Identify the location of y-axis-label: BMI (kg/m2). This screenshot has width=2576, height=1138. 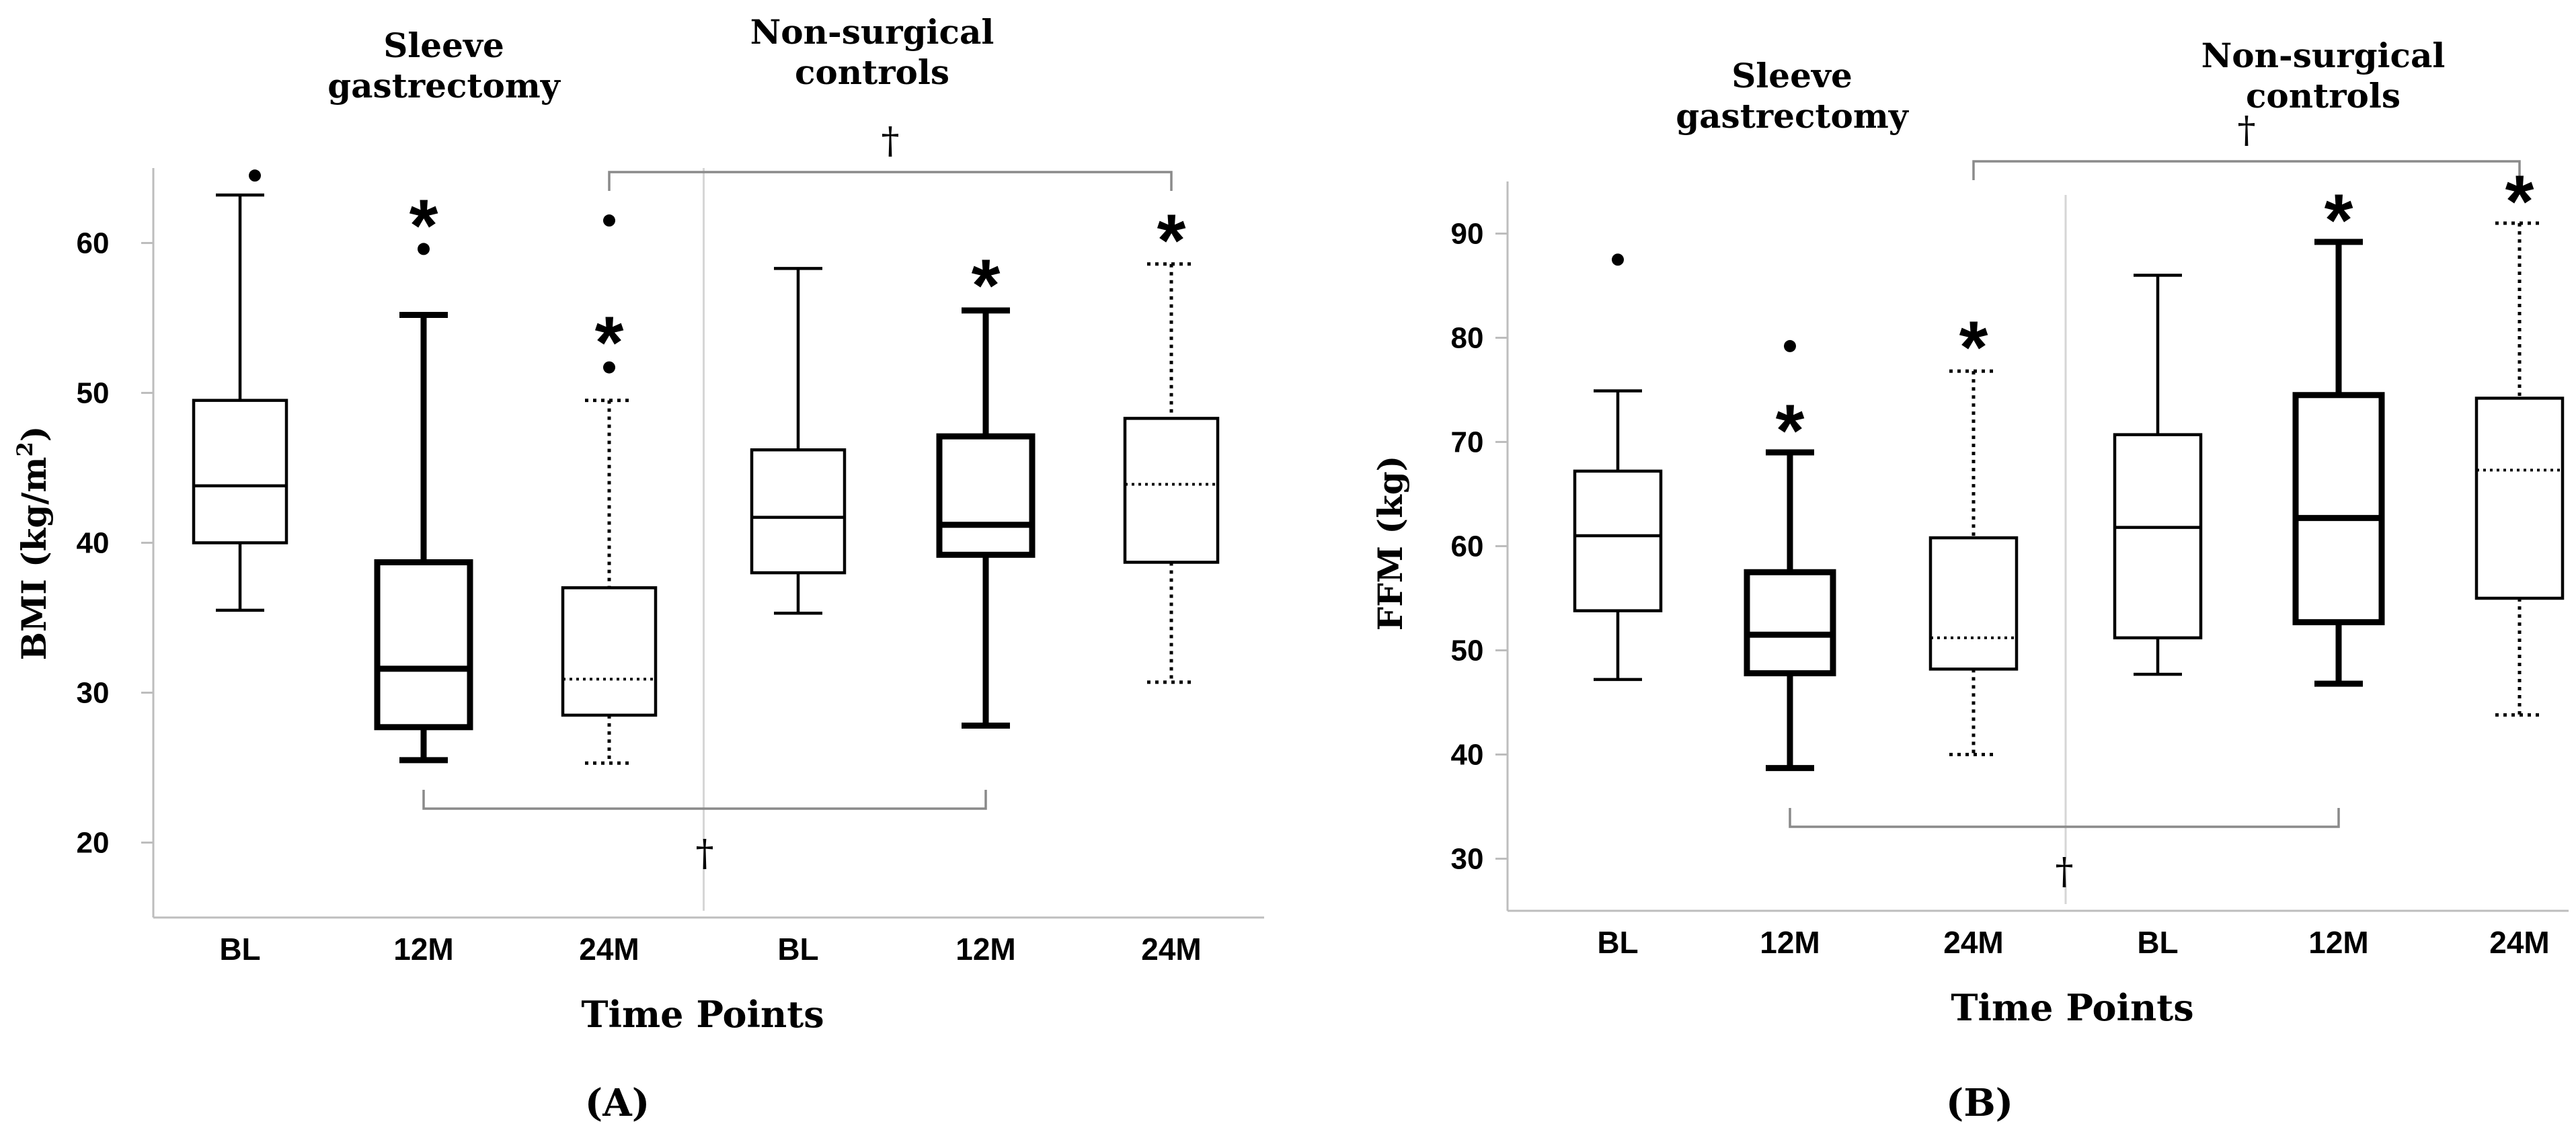
(33, 543).